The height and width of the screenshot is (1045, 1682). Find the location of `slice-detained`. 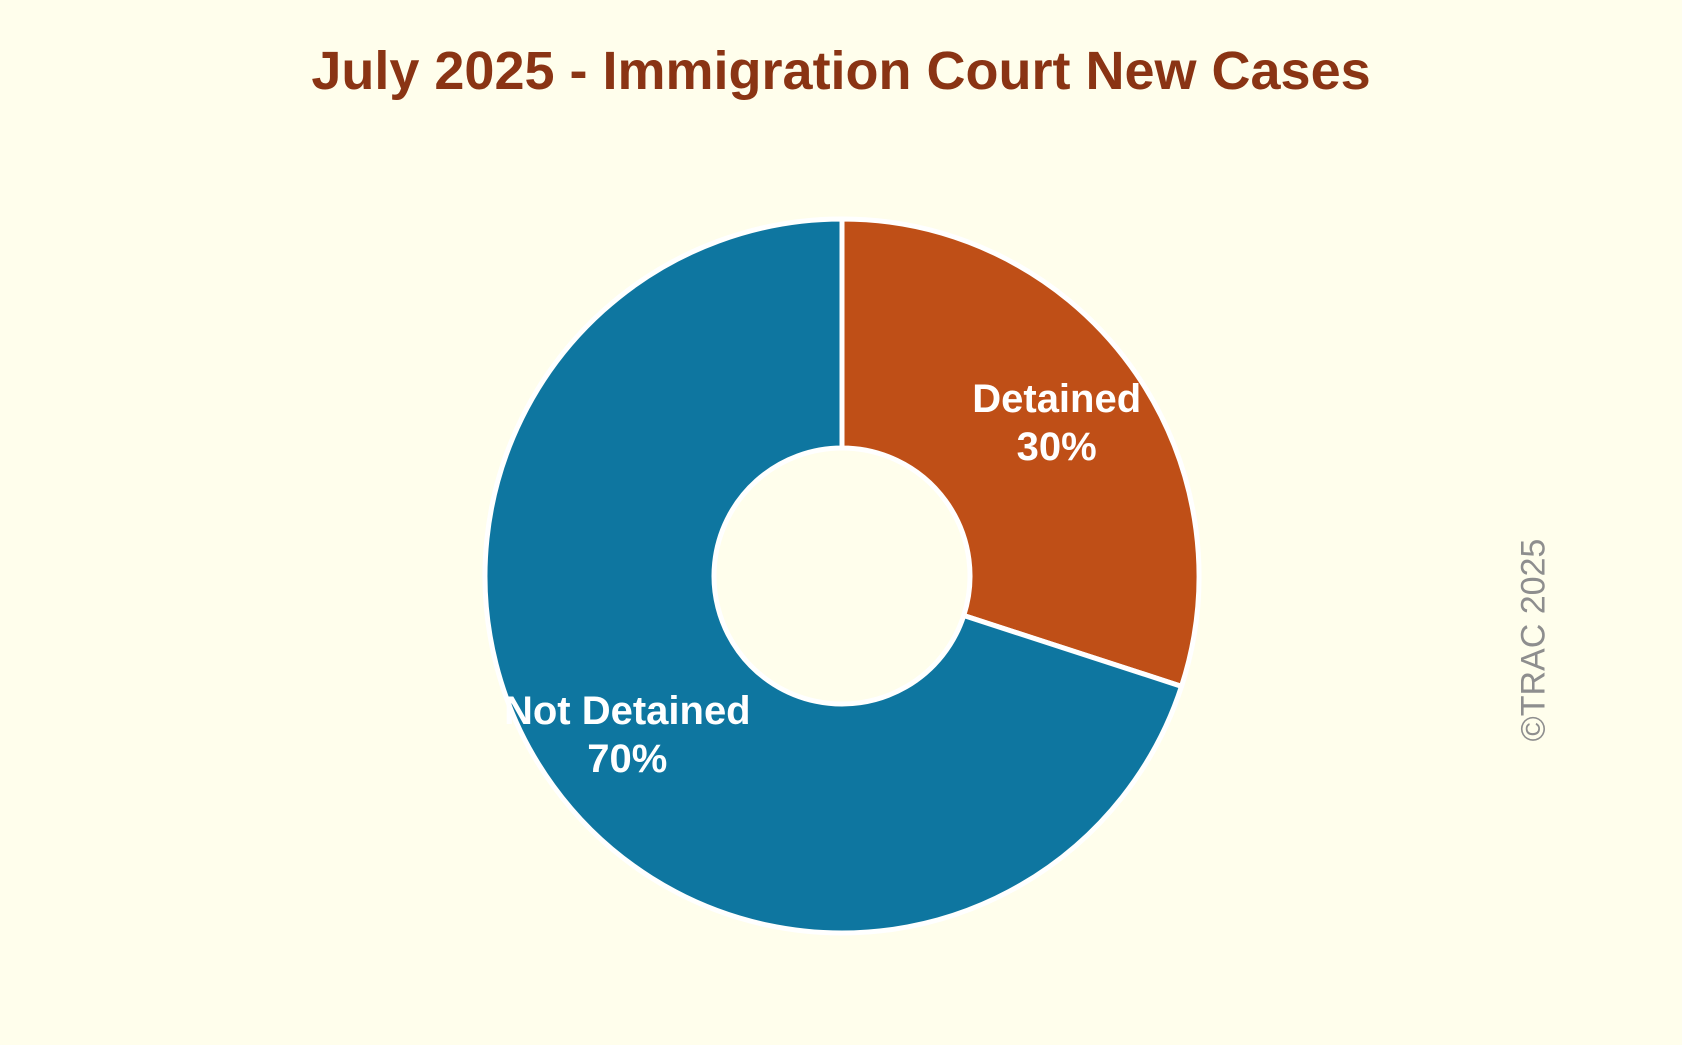

slice-detained is located at coordinates (1020, 452).